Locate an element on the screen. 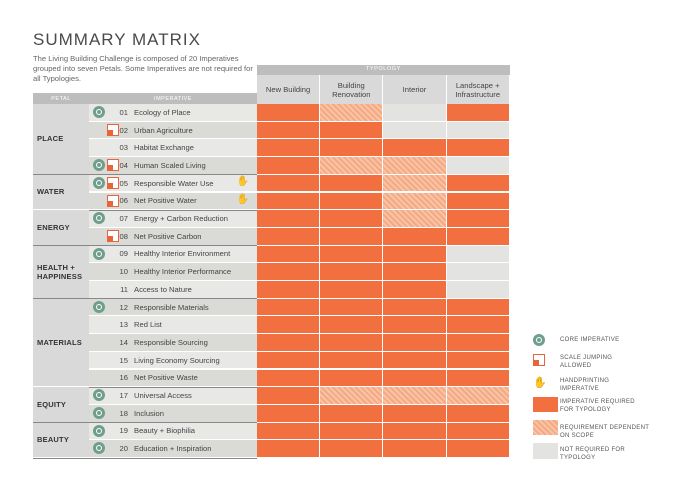  petal-header: PETAL is located at coordinates (61, 98).